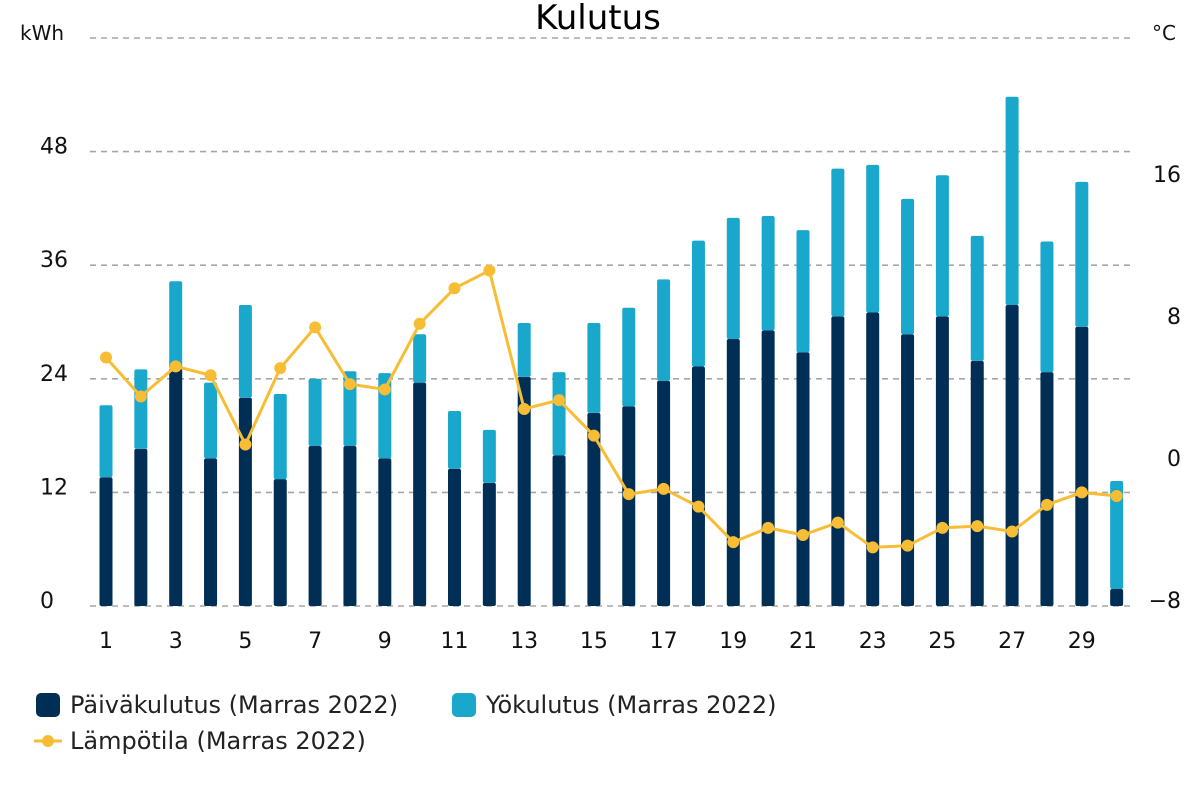 The width and height of the screenshot is (1200, 800). What do you see at coordinates (455, 641) in the screenshot?
I see `x-tick-label: 11` at bounding box center [455, 641].